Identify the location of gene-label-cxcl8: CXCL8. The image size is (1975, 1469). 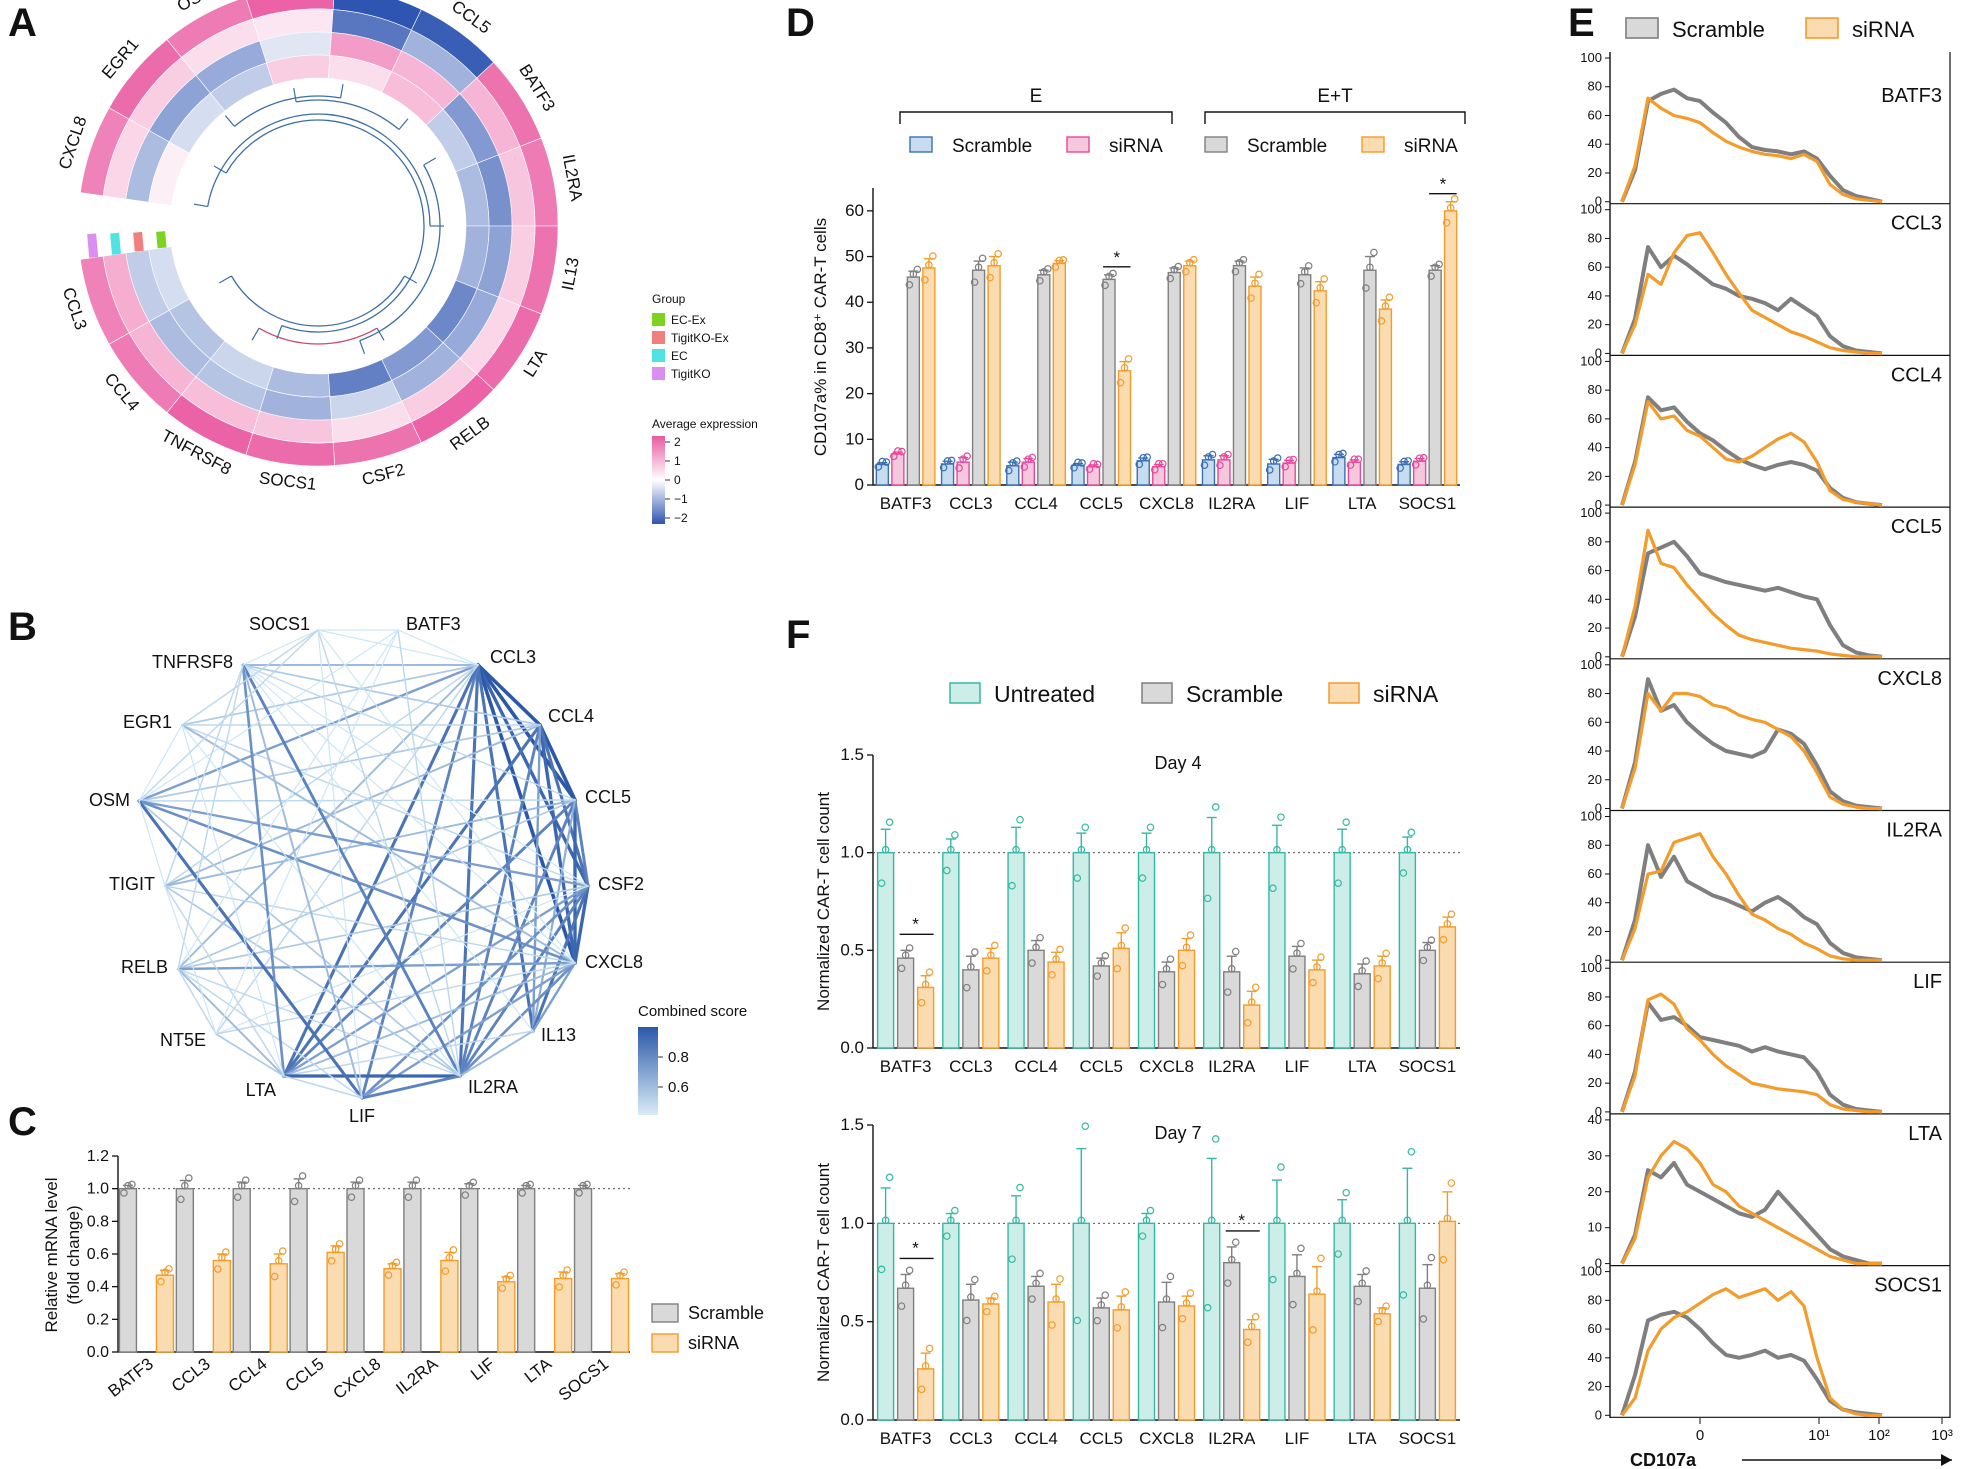
(73, 143).